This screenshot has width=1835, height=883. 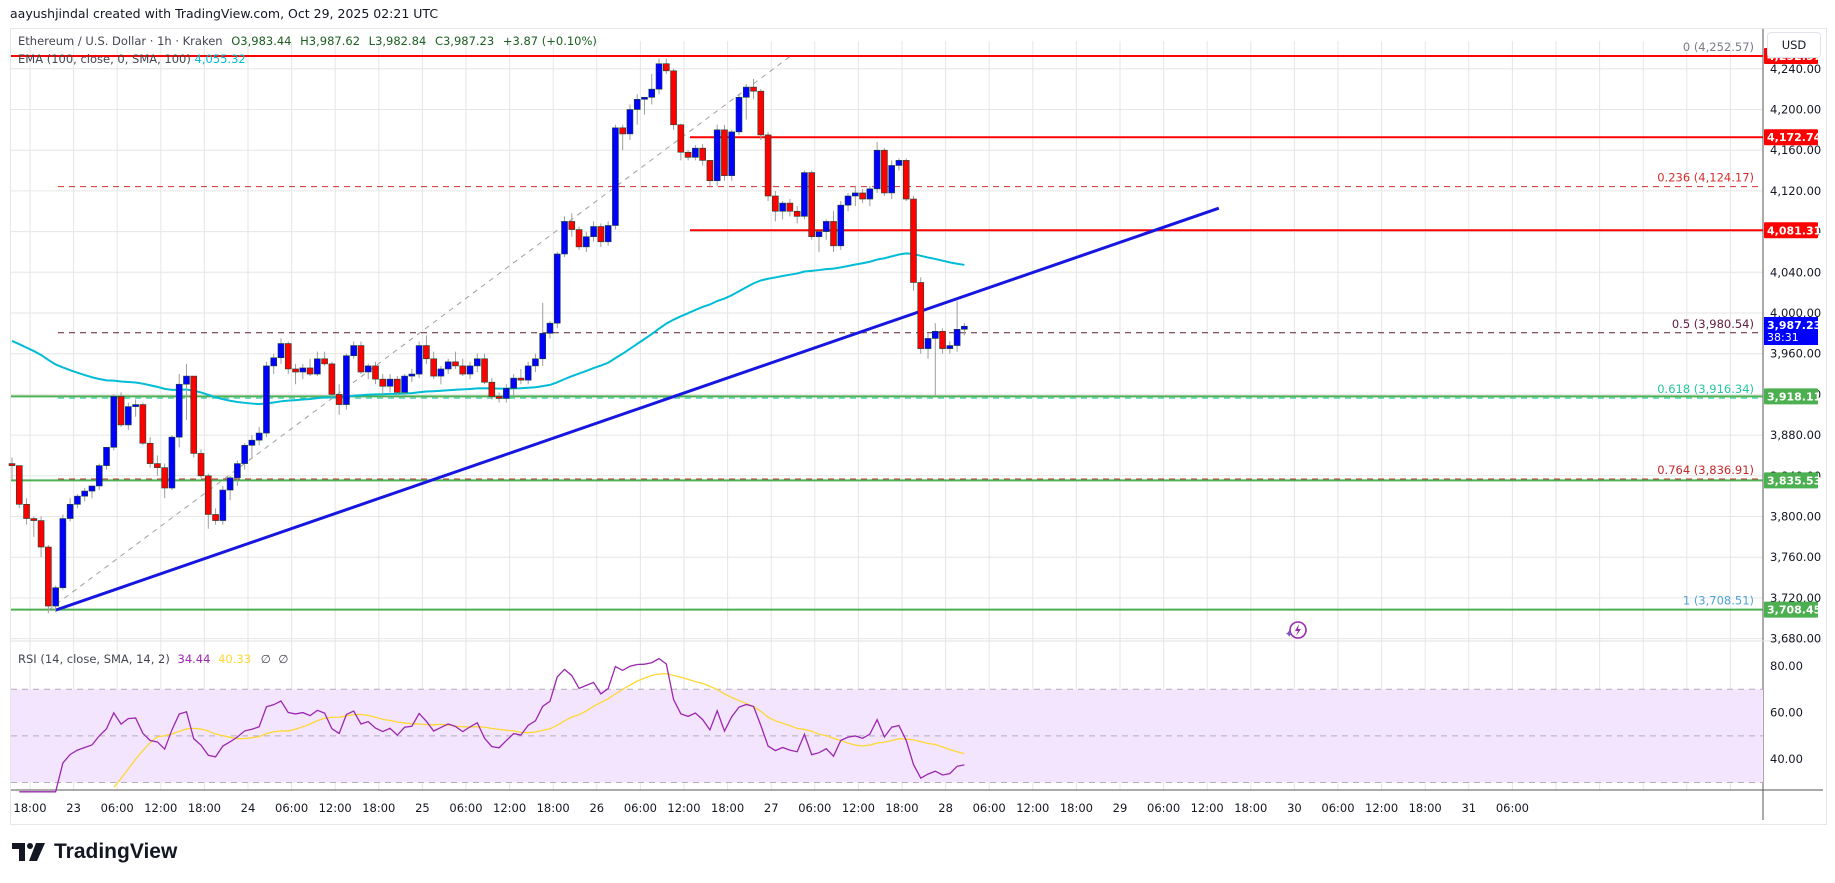 What do you see at coordinates (1795, 517) in the screenshot?
I see `svg-text: 3,800.00` at bounding box center [1795, 517].